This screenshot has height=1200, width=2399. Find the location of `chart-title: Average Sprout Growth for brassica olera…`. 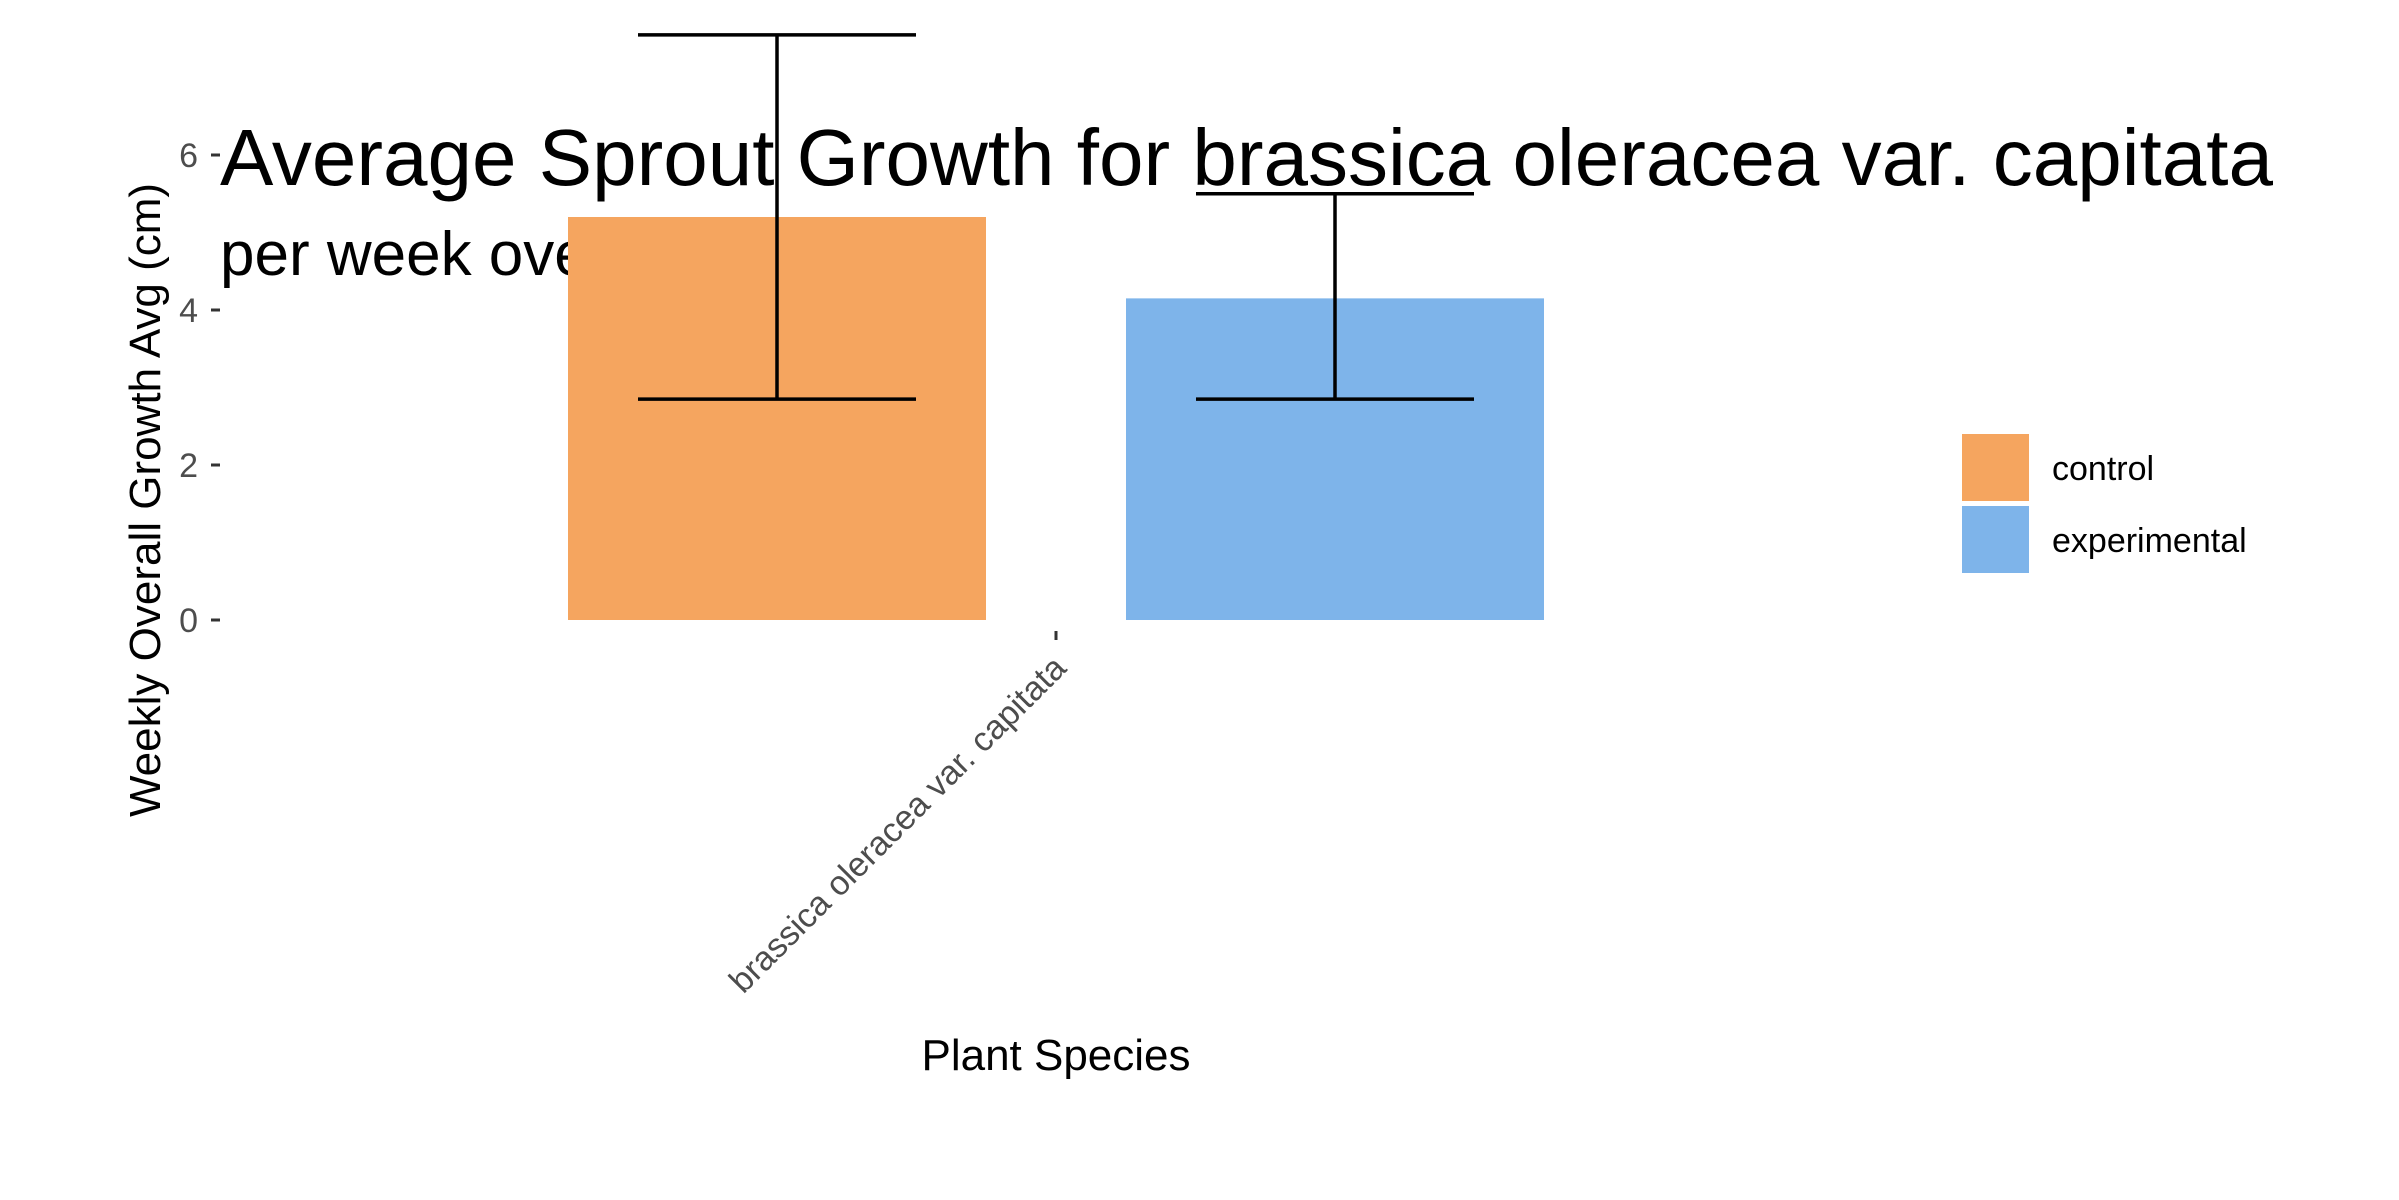

chart-title: Average Sprout Growth for brassica olera… is located at coordinates (1246, 157).